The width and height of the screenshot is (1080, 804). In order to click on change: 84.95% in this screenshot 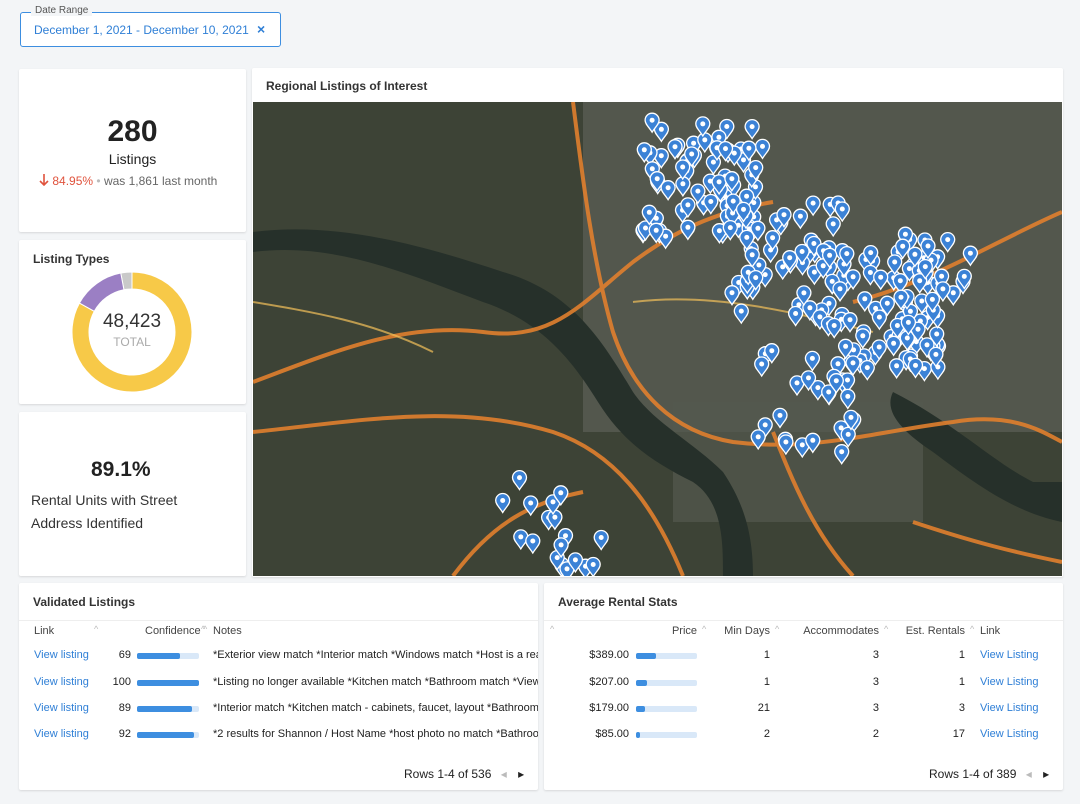, I will do `click(73, 181)`.